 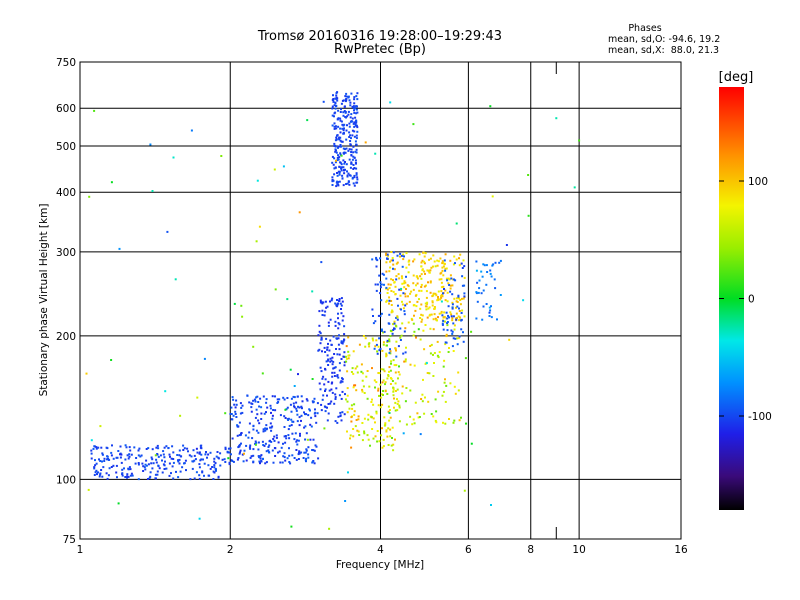 What do you see at coordinates (230, 550) in the screenshot?
I see `x-tick-label: 2` at bounding box center [230, 550].